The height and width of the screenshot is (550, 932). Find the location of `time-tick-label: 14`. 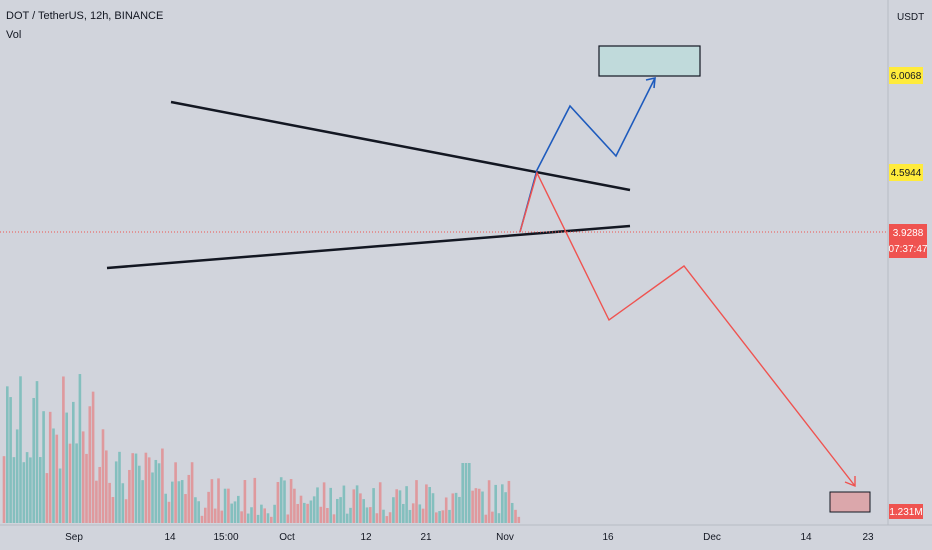

time-tick-label: 14 is located at coordinates (170, 537).